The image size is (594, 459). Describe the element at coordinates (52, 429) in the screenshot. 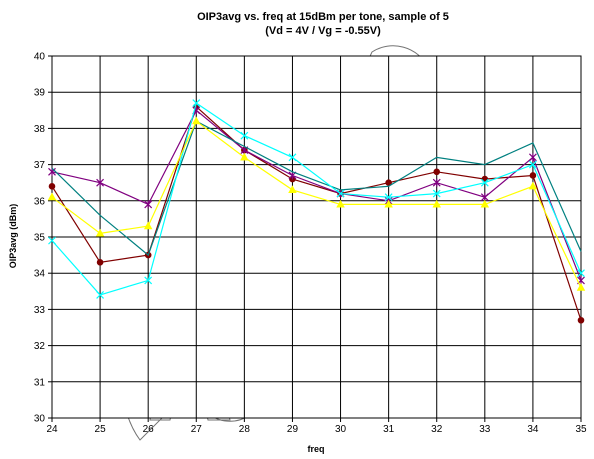

I see `x-tick-label: 24` at that location.